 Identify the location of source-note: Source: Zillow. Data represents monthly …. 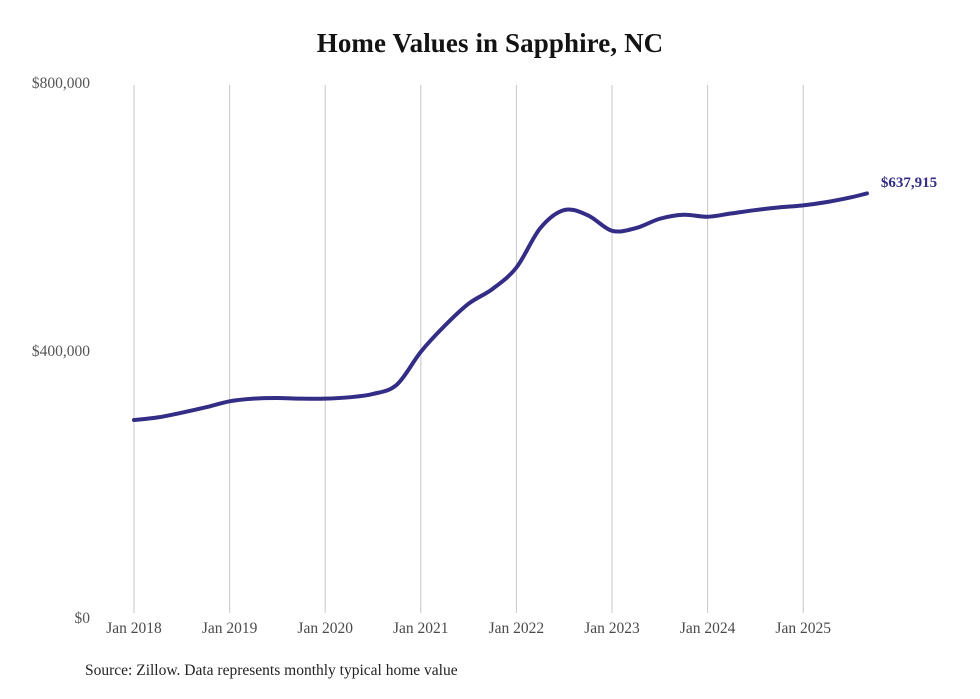
(271, 670).